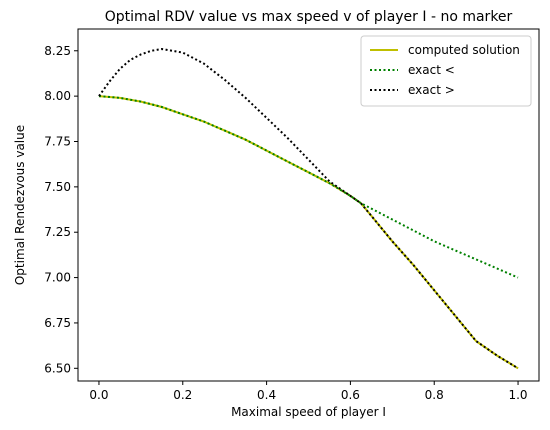 This screenshot has height=430, width=550. Describe the element at coordinates (57, 51) in the screenshot. I see `y-tick-label: 8.25` at that location.